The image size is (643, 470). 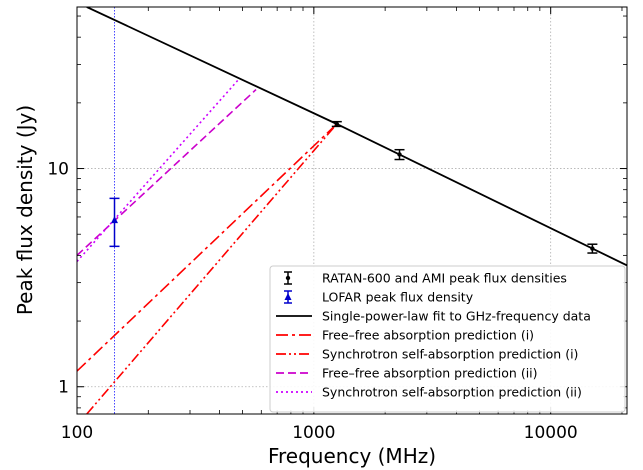 What do you see at coordinates (551, 433) in the screenshot?
I see `x-tick-label: 10000` at bounding box center [551, 433].